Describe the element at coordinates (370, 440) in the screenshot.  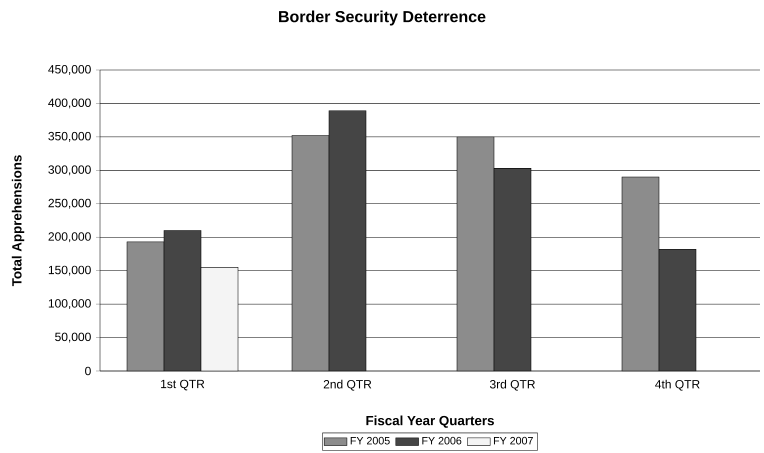
I see `legend-label: FY 2005` at that location.